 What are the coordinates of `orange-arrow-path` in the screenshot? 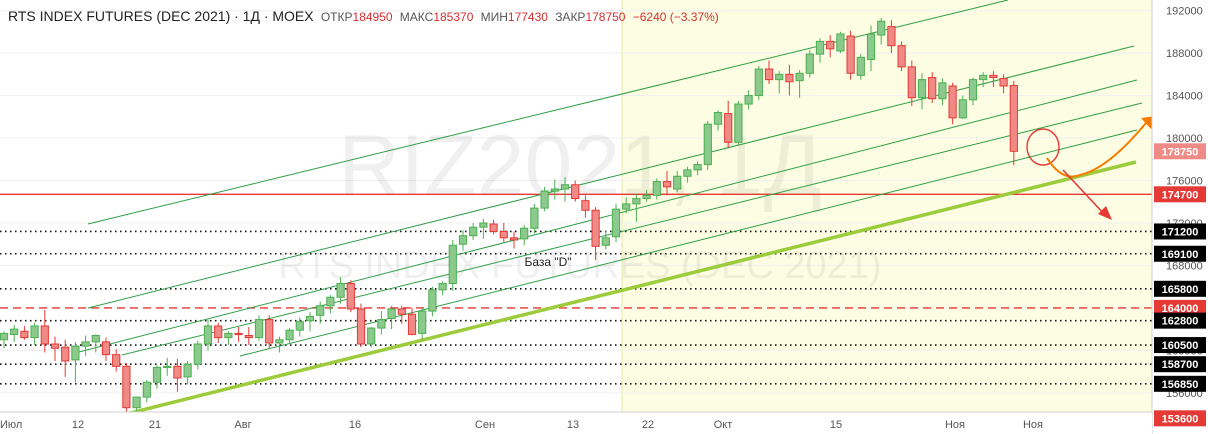 It's located at (1098, 147).